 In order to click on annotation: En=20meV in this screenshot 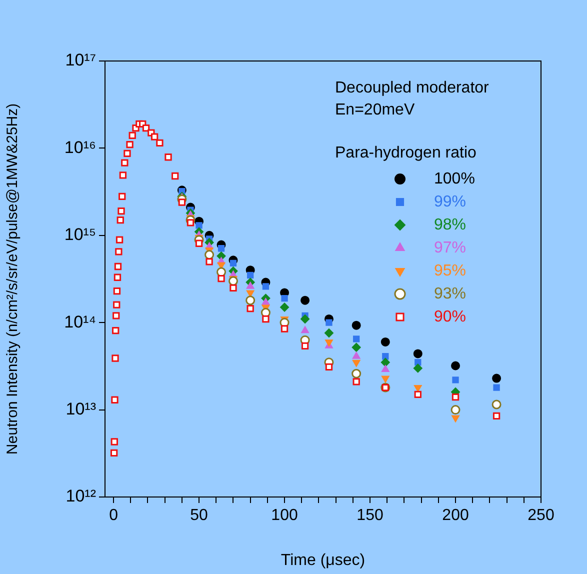, I will do `click(375, 109)`.